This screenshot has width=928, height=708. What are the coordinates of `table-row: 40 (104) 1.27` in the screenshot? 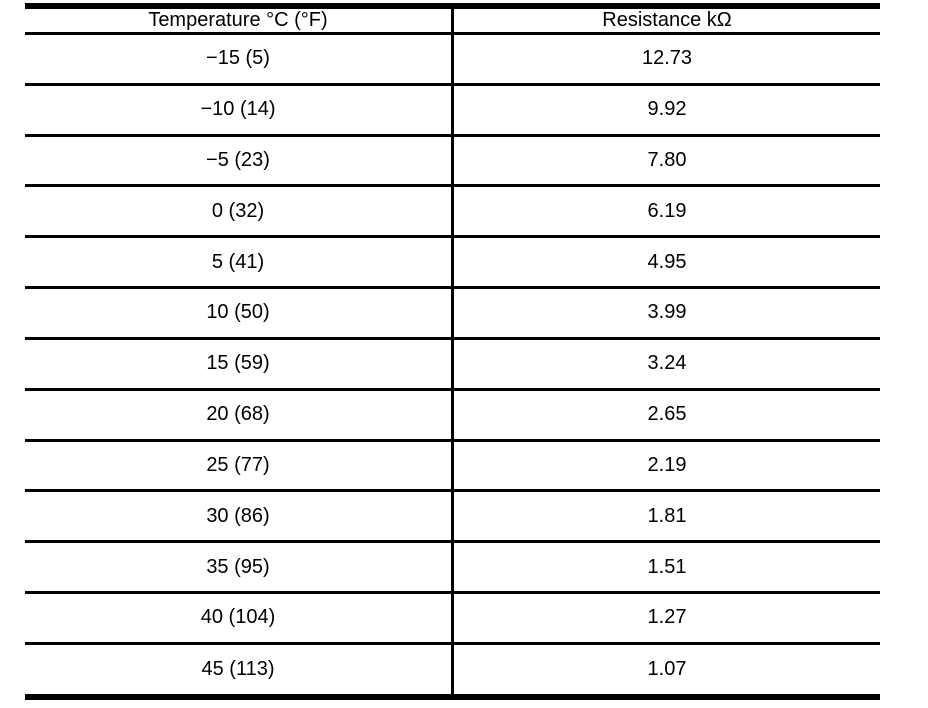 It's located at (452, 618).